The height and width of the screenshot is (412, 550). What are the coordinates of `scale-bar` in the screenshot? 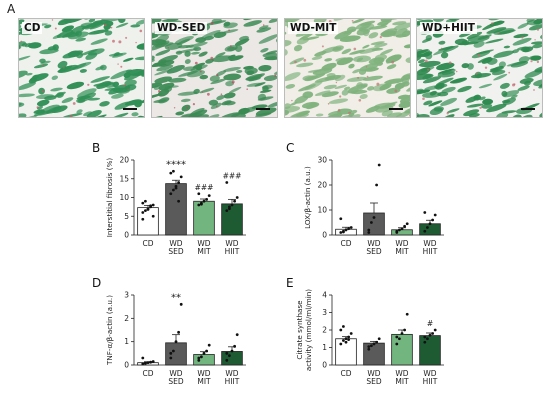 It's located at (263, 109).